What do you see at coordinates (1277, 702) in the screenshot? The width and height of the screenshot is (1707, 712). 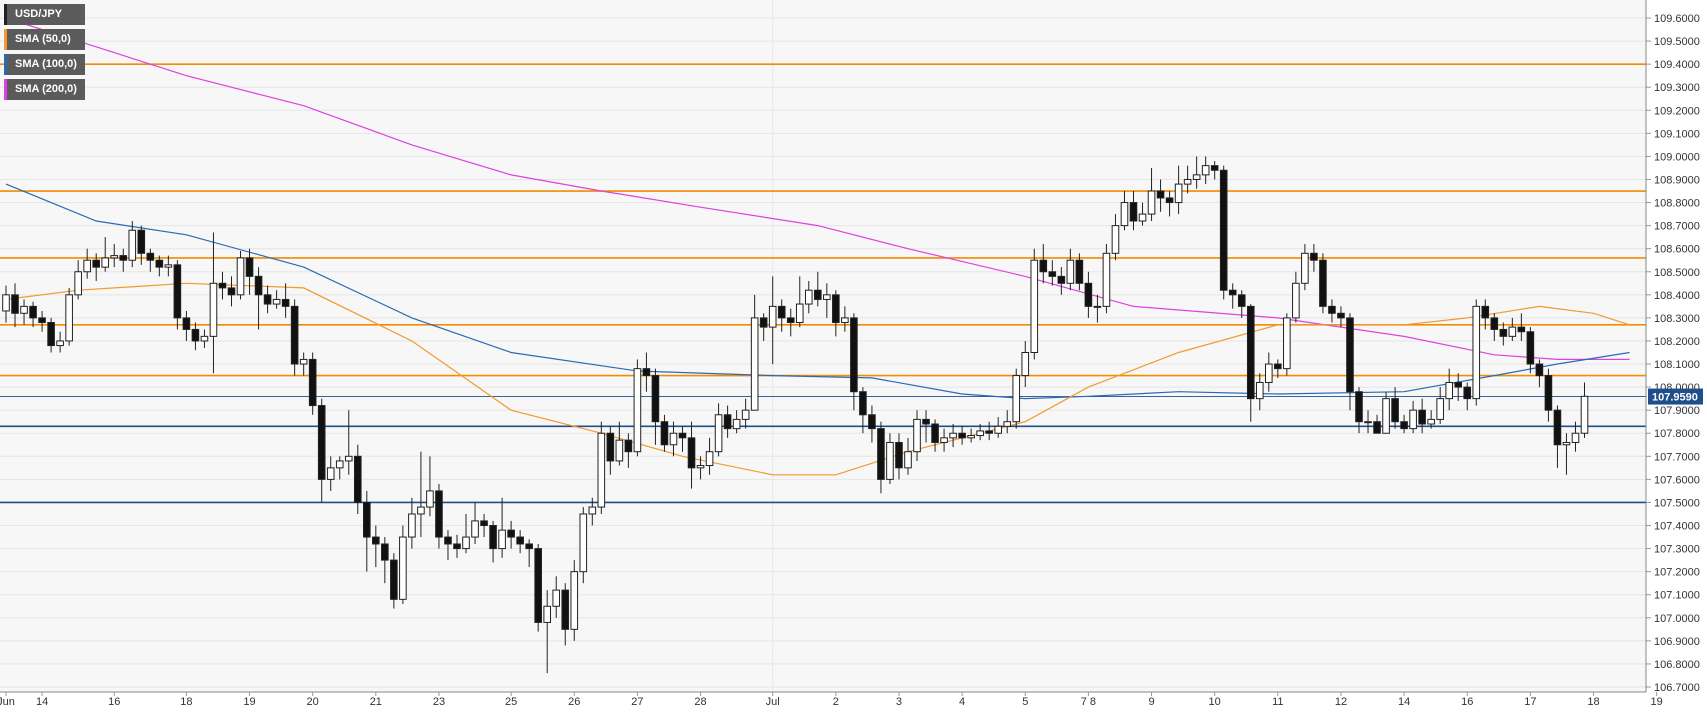 I see `x-tick-label: 11` at bounding box center [1277, 702].